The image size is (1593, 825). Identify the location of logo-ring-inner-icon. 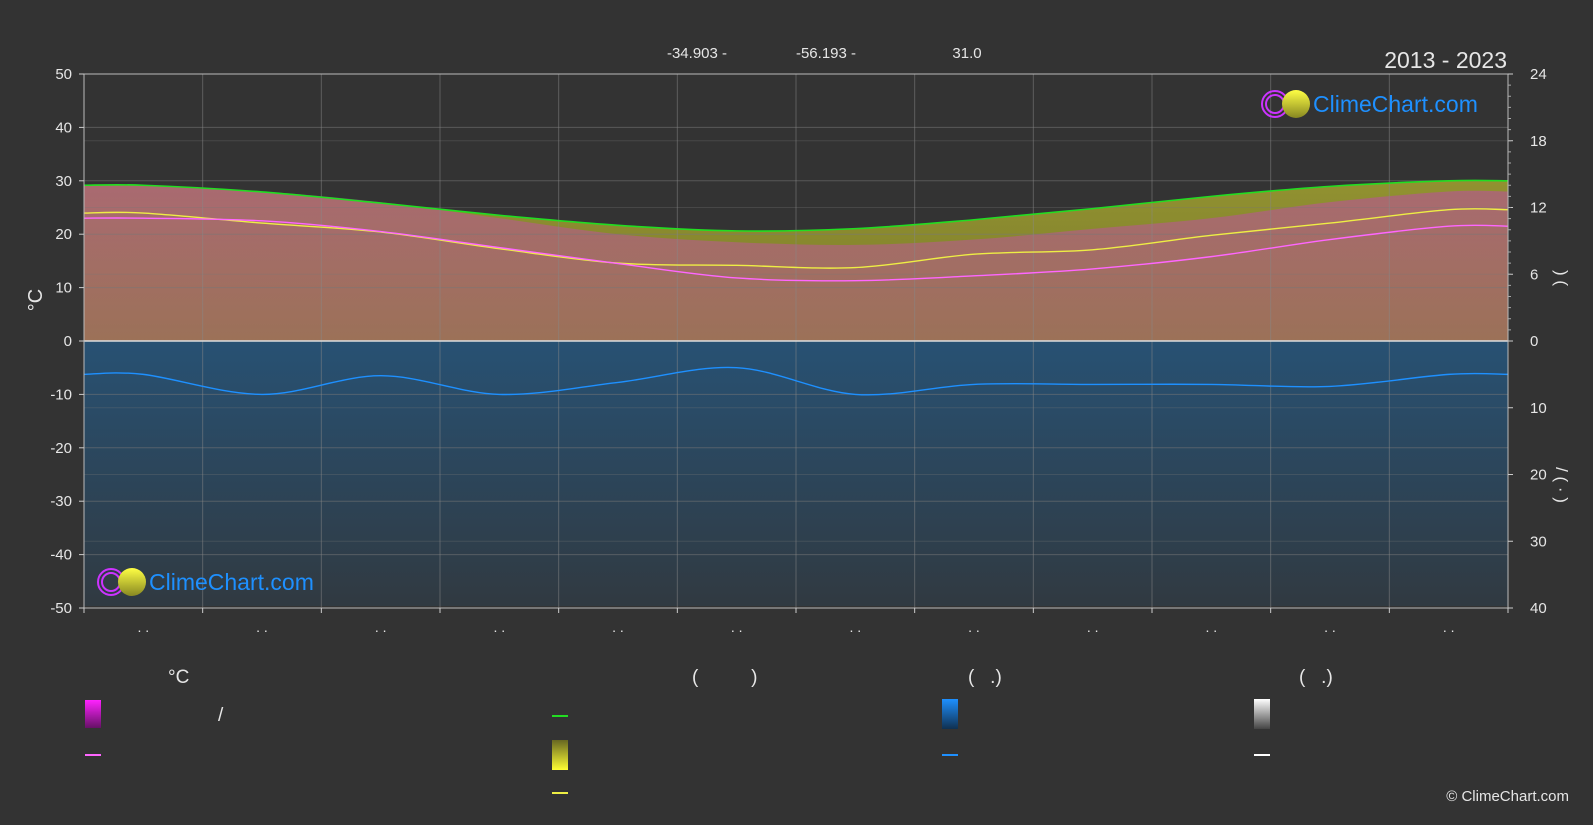
(1275, 104).